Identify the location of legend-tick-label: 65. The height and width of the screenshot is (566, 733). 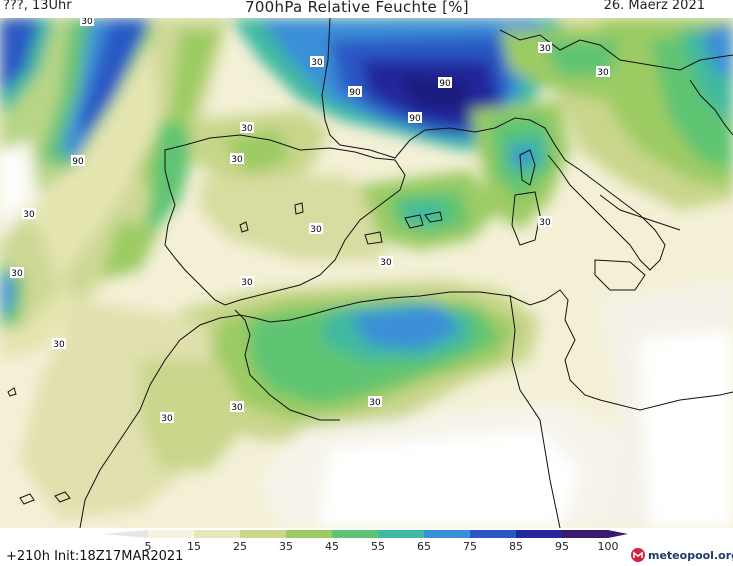
(424, 546).